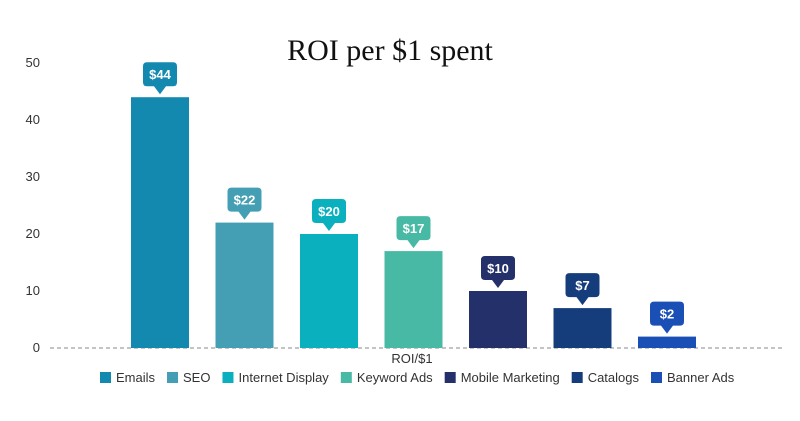 The width and height of the screenshot is (800, 421). I want to click on y-tick-label: 50, so click(33, 62).